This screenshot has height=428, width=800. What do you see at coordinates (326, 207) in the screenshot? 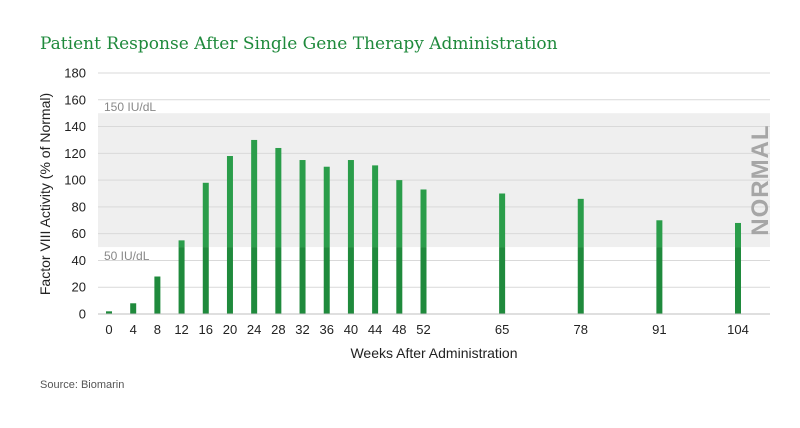
I see `bar-36-upper` at bounding box center [326, 207].